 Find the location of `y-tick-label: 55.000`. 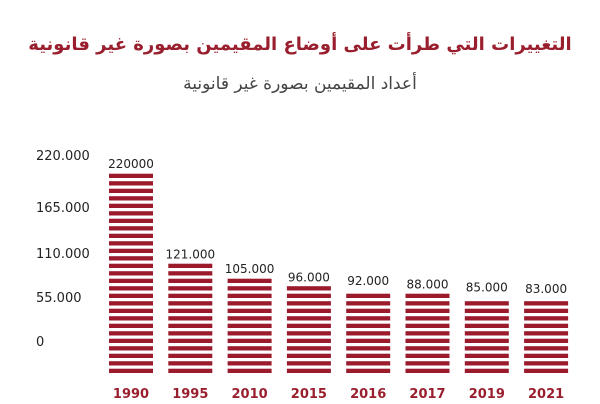

y-tick-label: 55.000 is located at coordinates (59, 298).